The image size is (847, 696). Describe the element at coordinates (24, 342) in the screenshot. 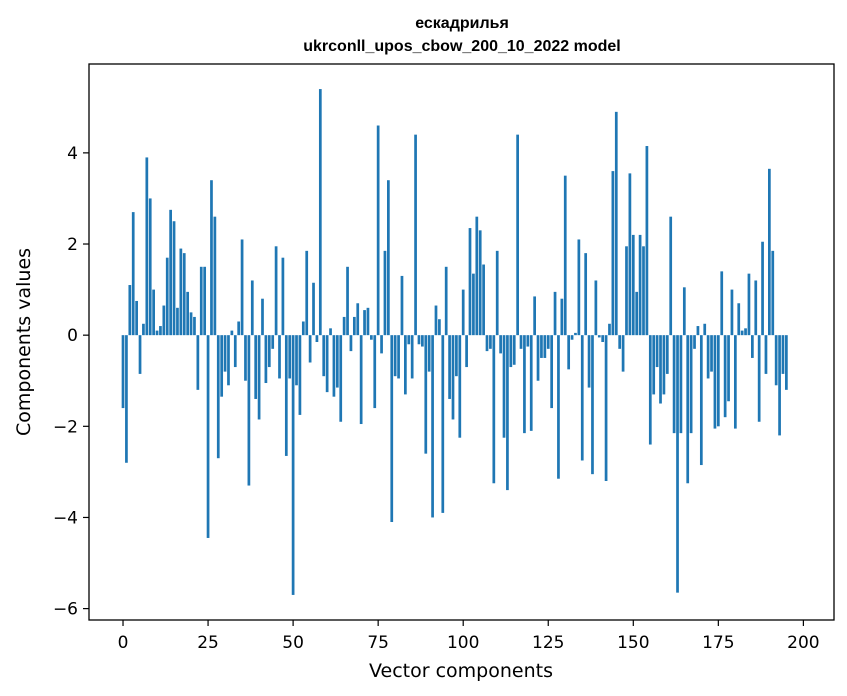

I see `y-axis-label: Components values` at that location.